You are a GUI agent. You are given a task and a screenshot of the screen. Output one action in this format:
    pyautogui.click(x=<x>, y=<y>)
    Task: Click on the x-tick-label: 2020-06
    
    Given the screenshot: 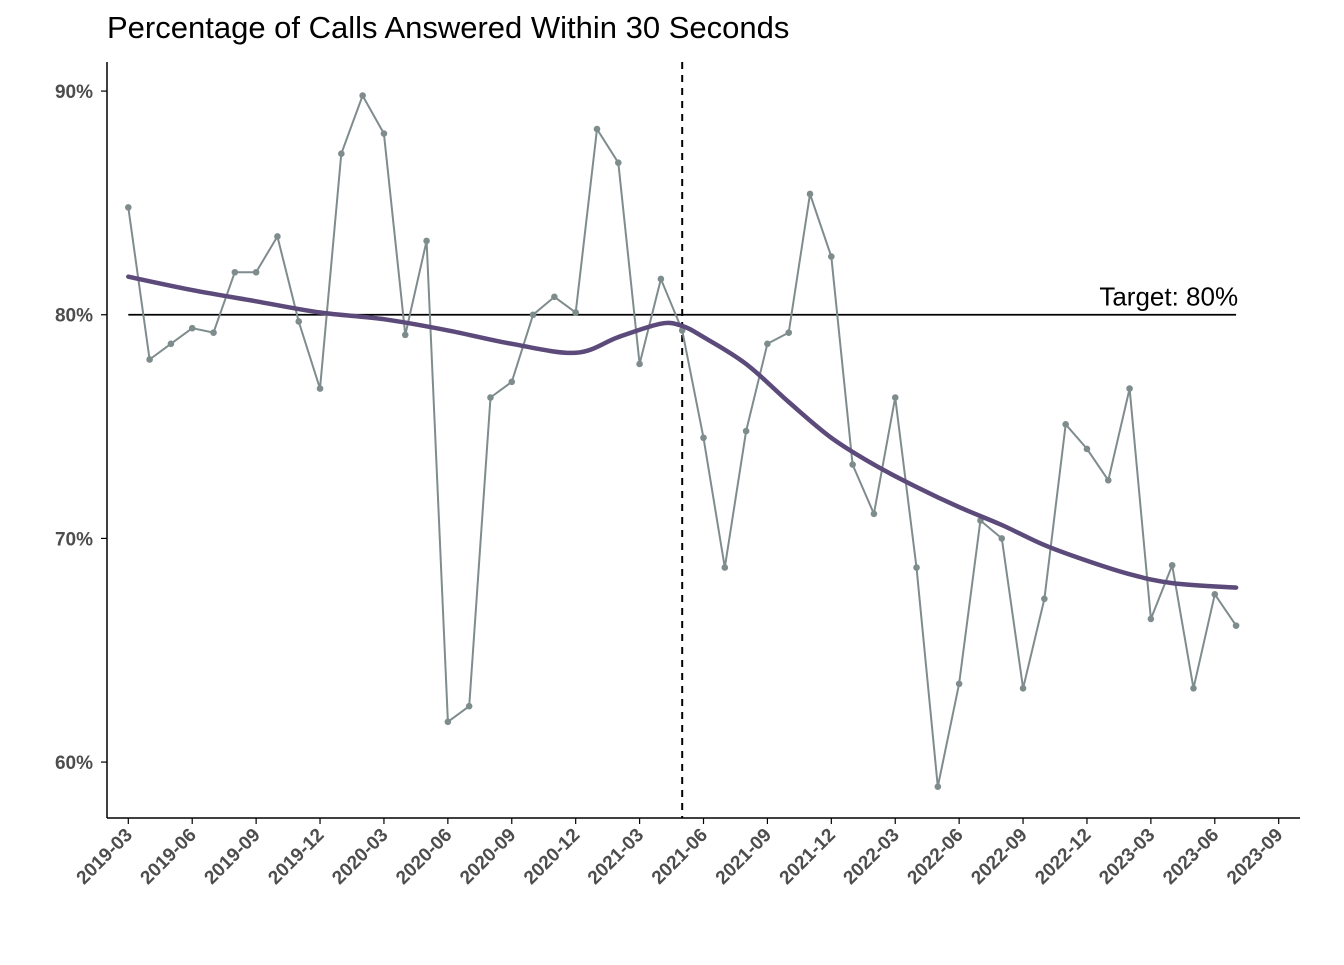 What is the action you would take?
    pyautogui.click(x=424, y=857)
    